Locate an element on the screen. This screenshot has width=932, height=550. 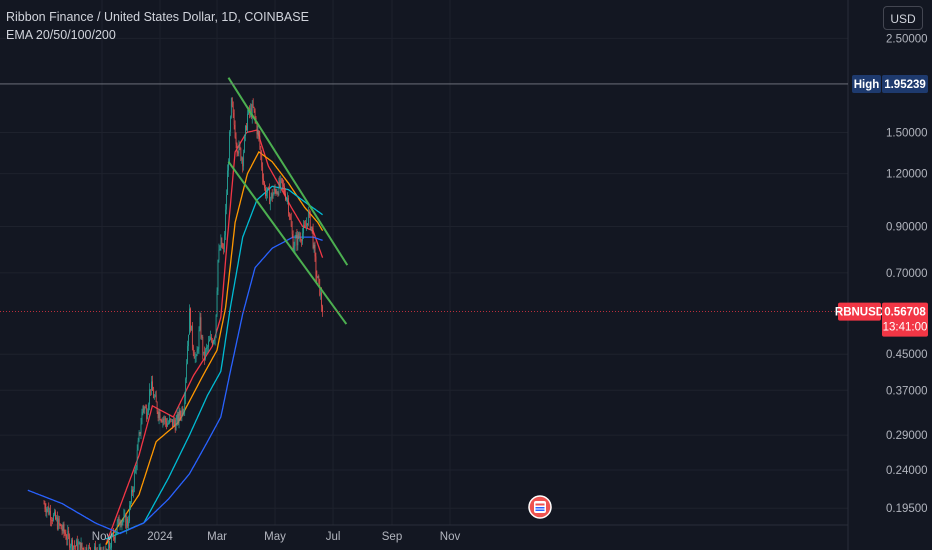
y-tick-label-3: 0.90000 is located at coordinates (907, 228).